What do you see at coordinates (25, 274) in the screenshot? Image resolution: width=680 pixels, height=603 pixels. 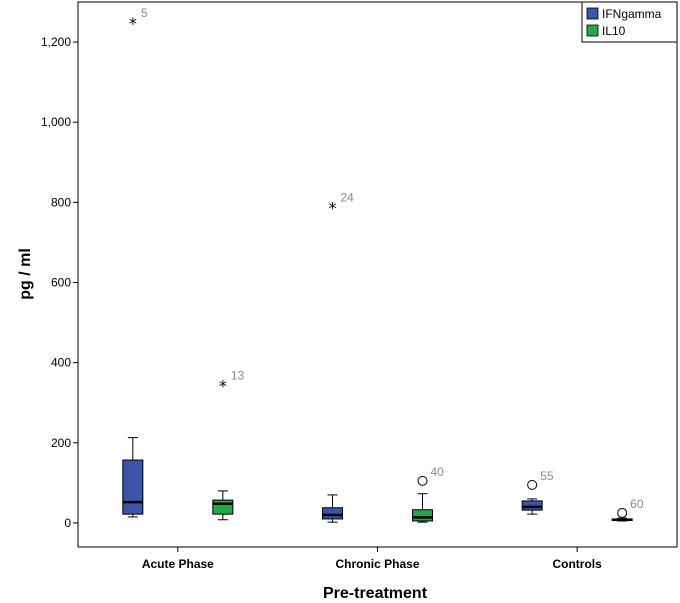 I see `y-axis-title: pg / ml` at bounding box center [25, 274].